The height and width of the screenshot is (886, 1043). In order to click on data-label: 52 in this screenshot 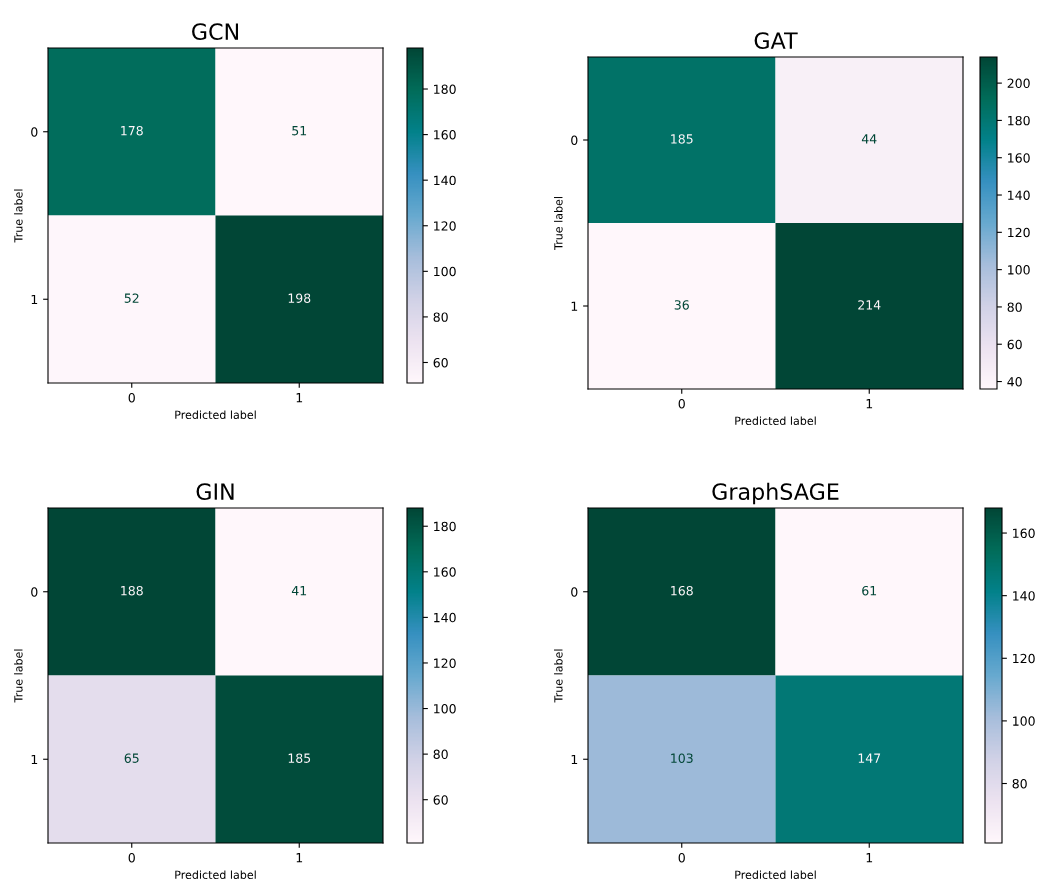, I will do `click(131, 298)`.